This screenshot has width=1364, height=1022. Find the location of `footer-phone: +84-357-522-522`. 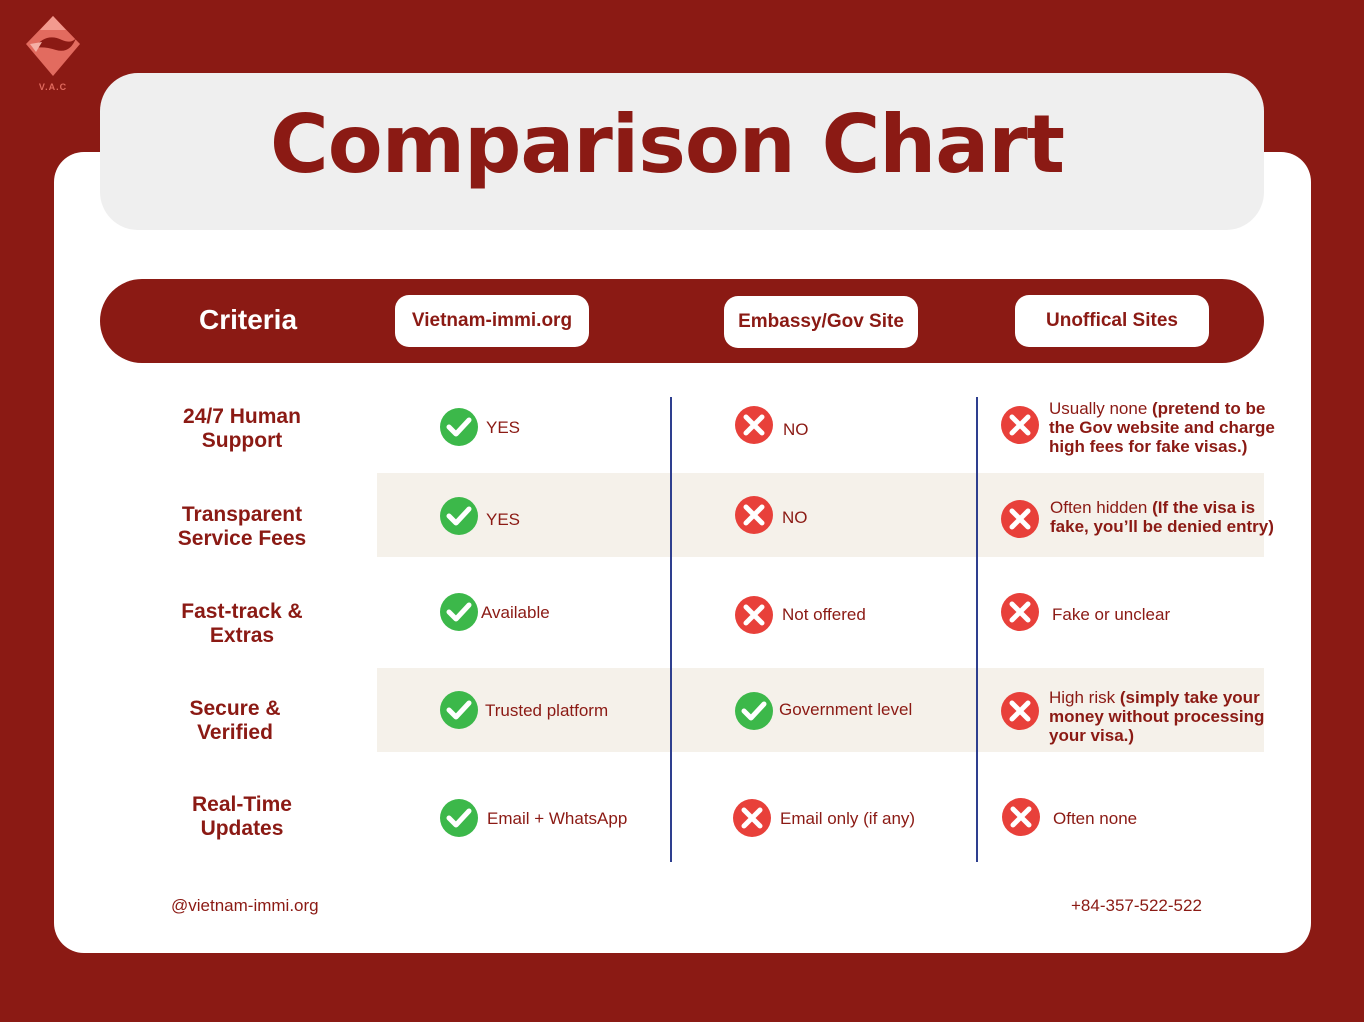

footer-phone: +84-357-522-522 is located at coordinates (1136, 905).